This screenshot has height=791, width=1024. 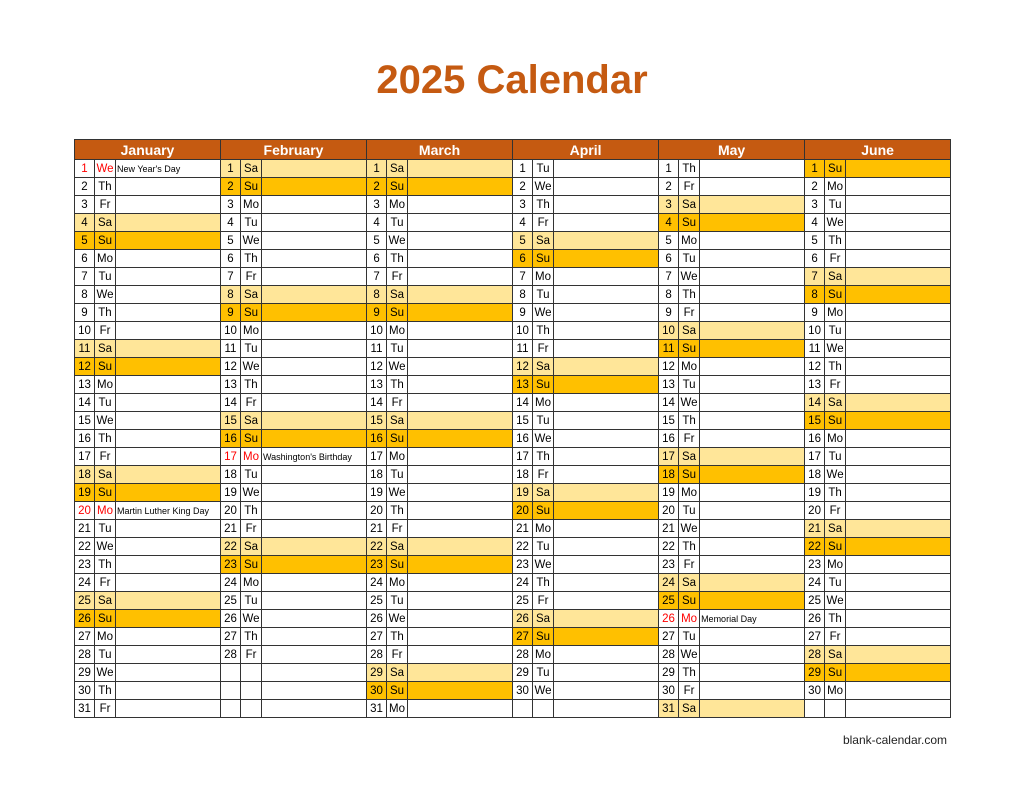 I want to click on day-number: 30, so click(x=815, y=690).